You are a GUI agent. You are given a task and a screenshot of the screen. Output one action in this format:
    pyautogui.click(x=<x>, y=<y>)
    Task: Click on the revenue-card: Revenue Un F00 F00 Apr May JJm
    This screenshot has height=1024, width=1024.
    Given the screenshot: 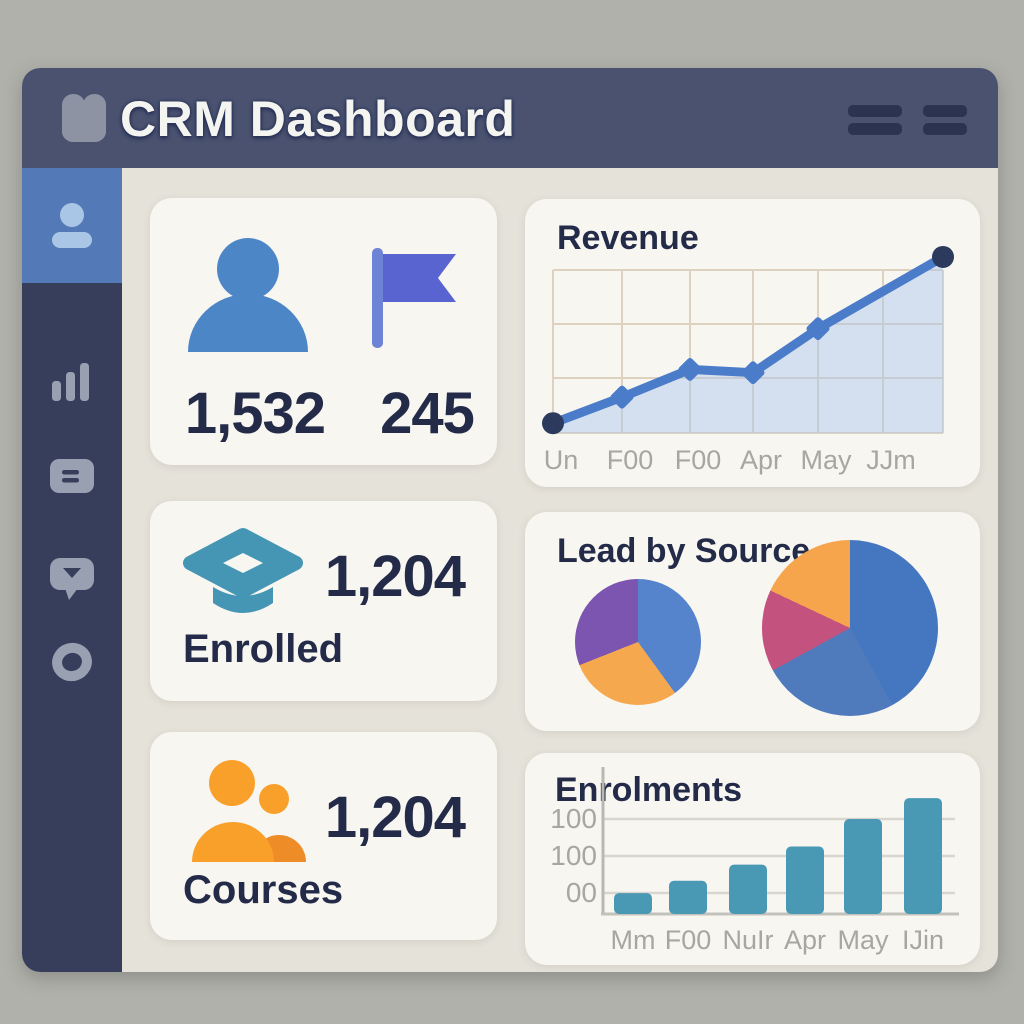 What is the action you would take?
    pyautogui.click(x=752, y=343)
    